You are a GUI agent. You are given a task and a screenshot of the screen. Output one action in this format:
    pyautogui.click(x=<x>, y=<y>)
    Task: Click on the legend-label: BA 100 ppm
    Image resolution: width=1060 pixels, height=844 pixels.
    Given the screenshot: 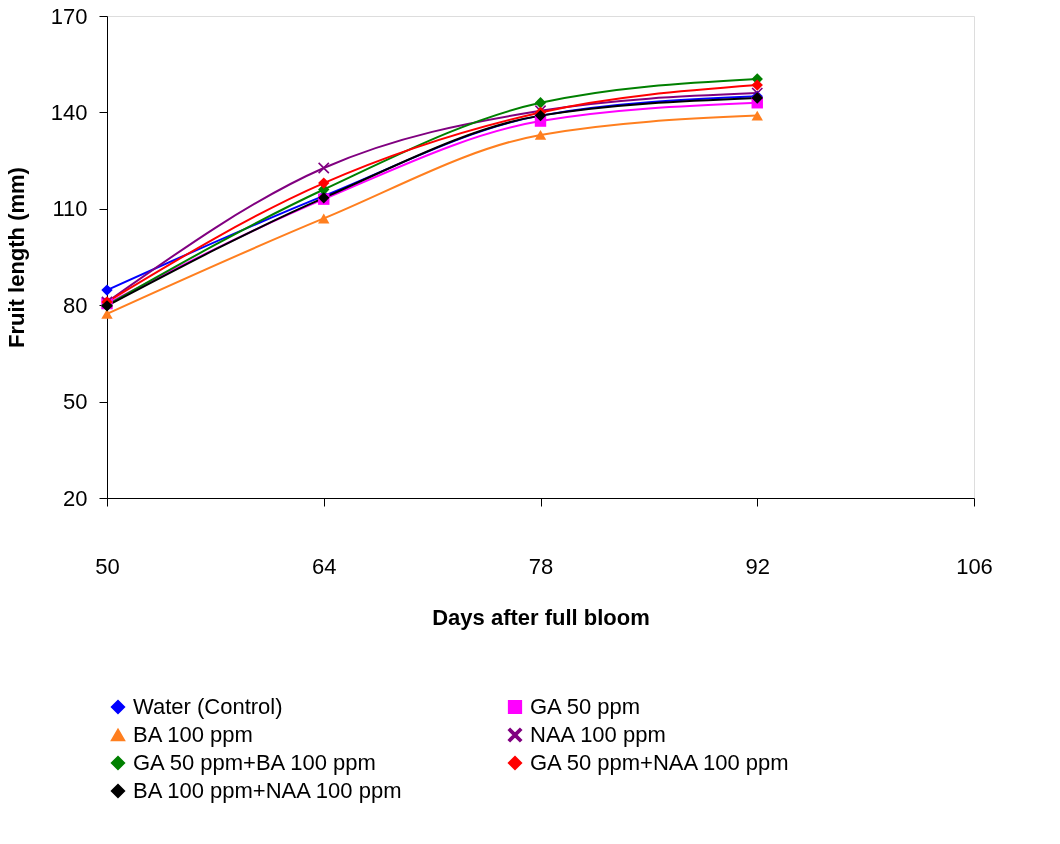 What is the action you would take?
    pyautogui.click(x=193, y=734)
    